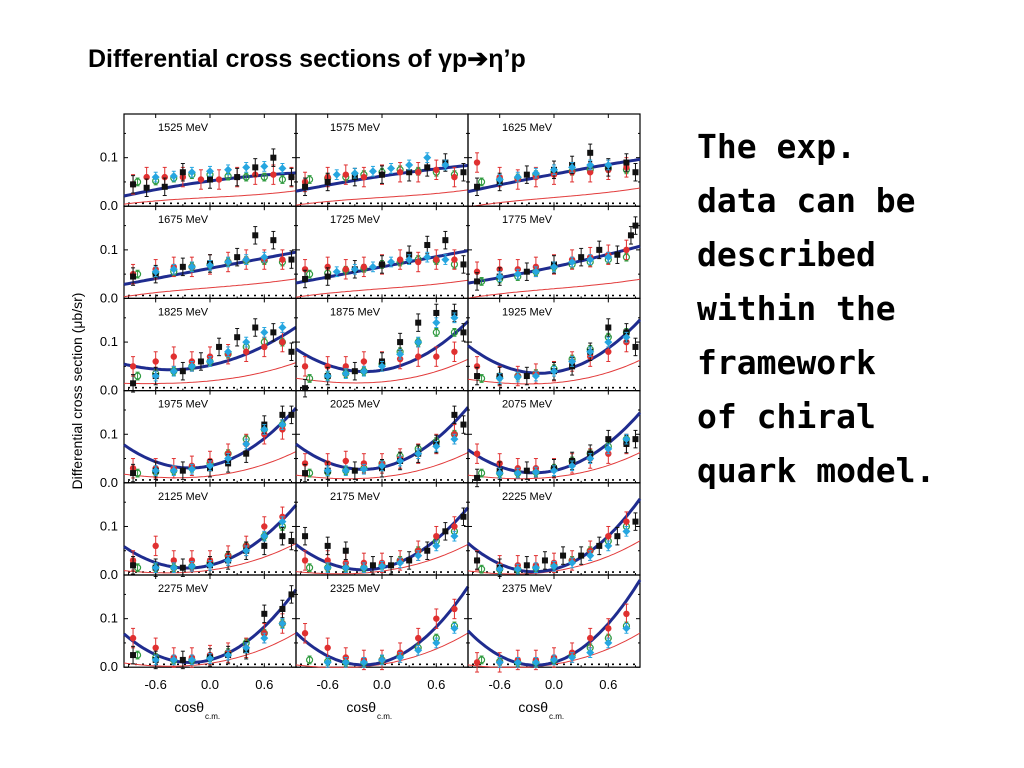  What do you see at coordinates (199, 440) in the screenshot?
I see `panel: 1975 MeV 0.0 0.1` at bounding box center [199, 440].